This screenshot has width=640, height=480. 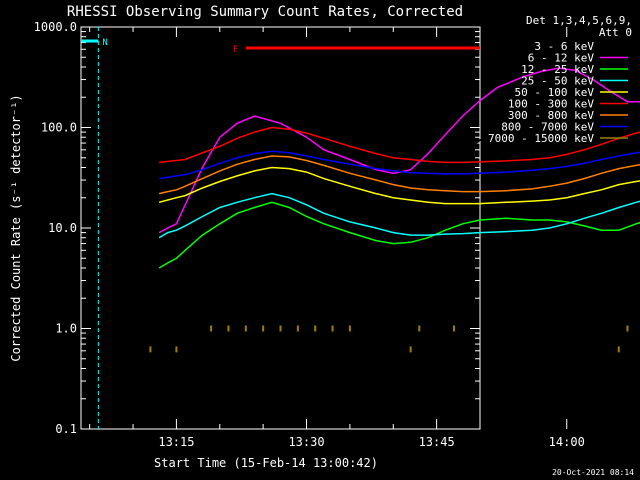 What do you see at coordinates (561, 58) in the screenshot?
I see `legend-label: 6 - 12 keV` at bounding box center [561, 58].